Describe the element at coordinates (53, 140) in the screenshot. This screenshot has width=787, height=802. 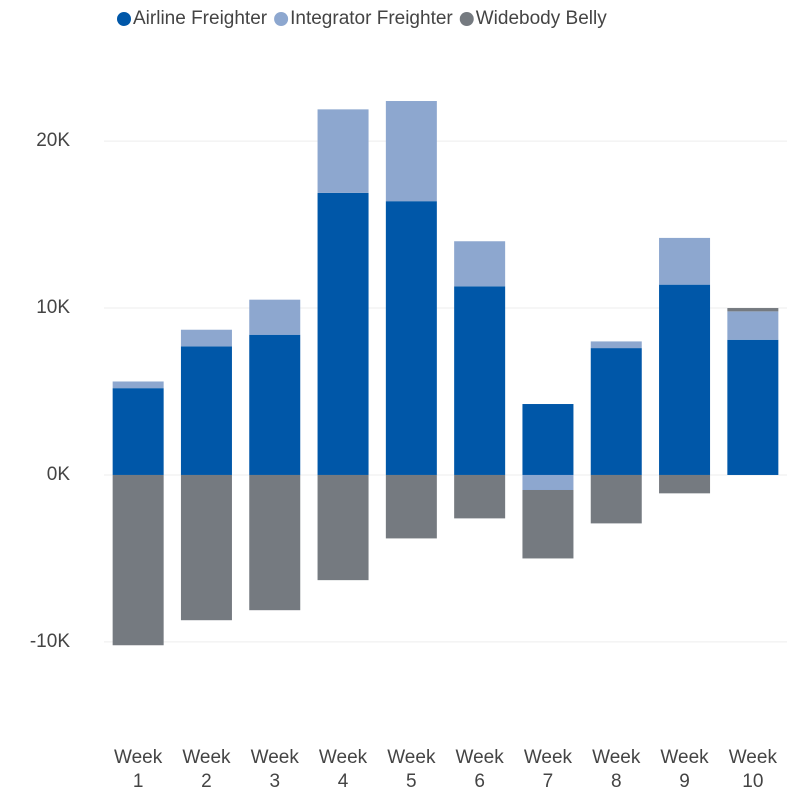
I see `y-tick-label: 20K` at that location.